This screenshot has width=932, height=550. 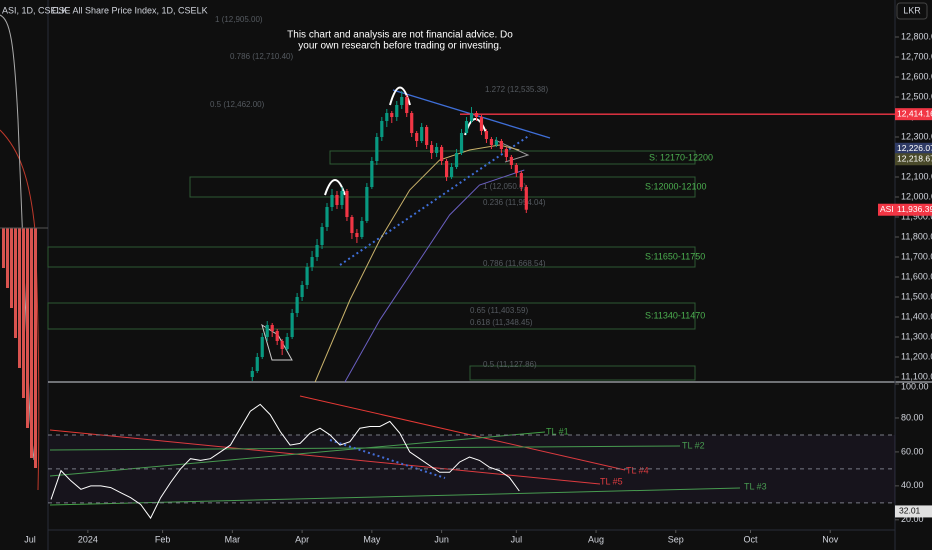 I want to click on last-price-label: 11,936.39, so click(x=914, y=209).